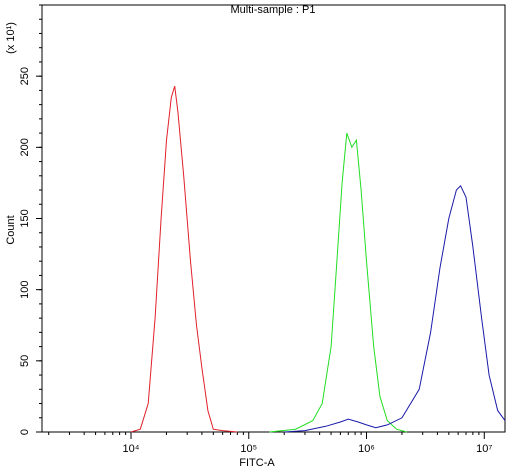 This screenshot has width=510, height=471. Describe the element at coordinates (11, 229) in the screenshot. I see `y-axis-label: Count` at that location.